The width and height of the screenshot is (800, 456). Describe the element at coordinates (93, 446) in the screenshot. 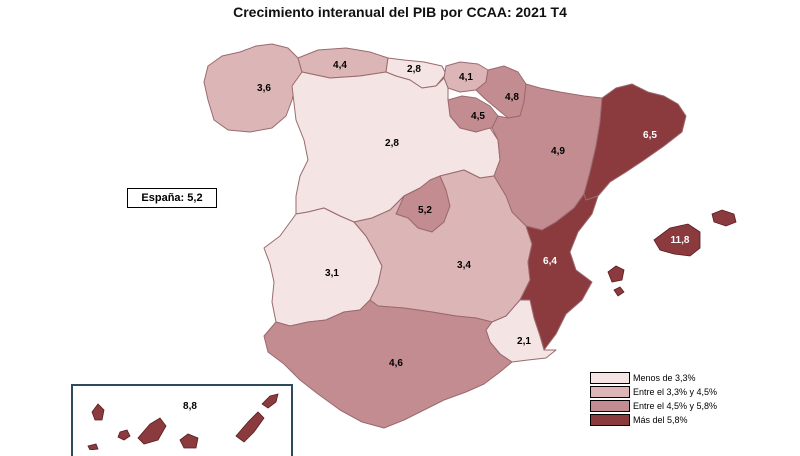

I see `region-canarias-el-hierro` at that location.